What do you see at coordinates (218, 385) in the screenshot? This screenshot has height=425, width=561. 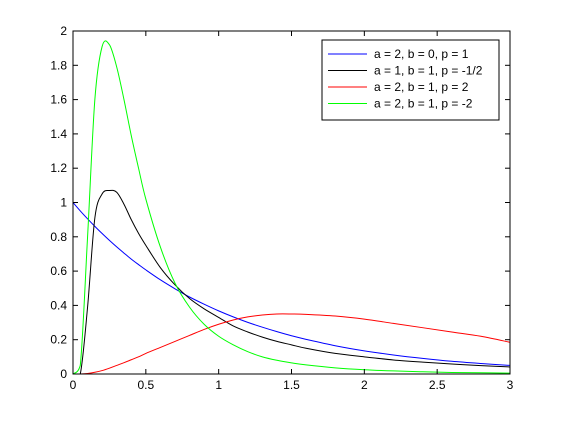 I see `x-tick-label: 1` at bounding box center [218, 385].